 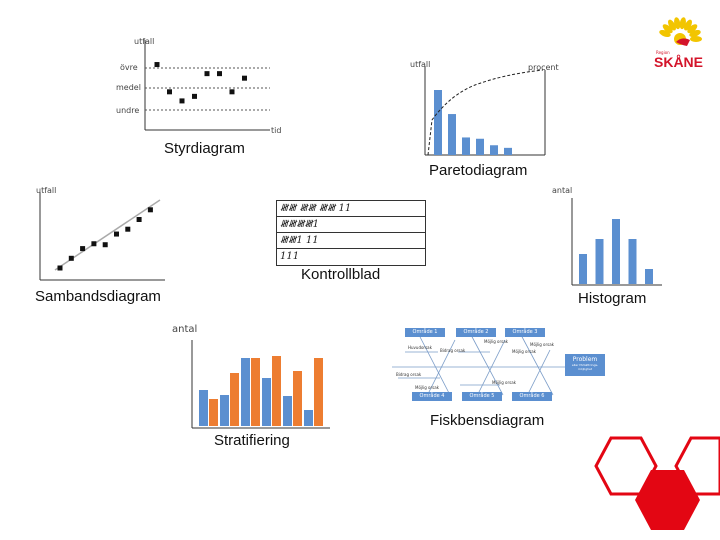 What do you see at coordinates (679, 62) in the screenshot?
I see `logo-brand: SKÅNE` at bounding box center [679, 62].